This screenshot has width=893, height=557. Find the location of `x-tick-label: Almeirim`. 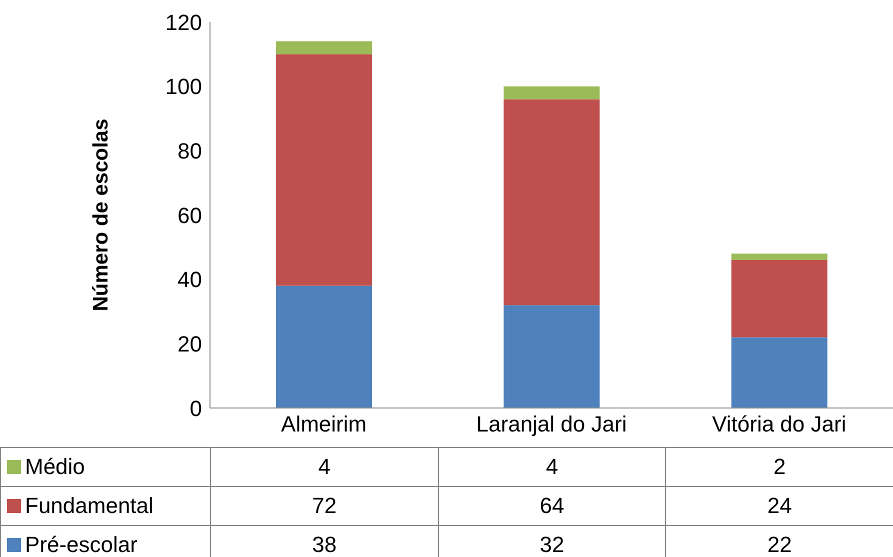

x-tick-label: Almeirim is located at coordinates (324, 424).